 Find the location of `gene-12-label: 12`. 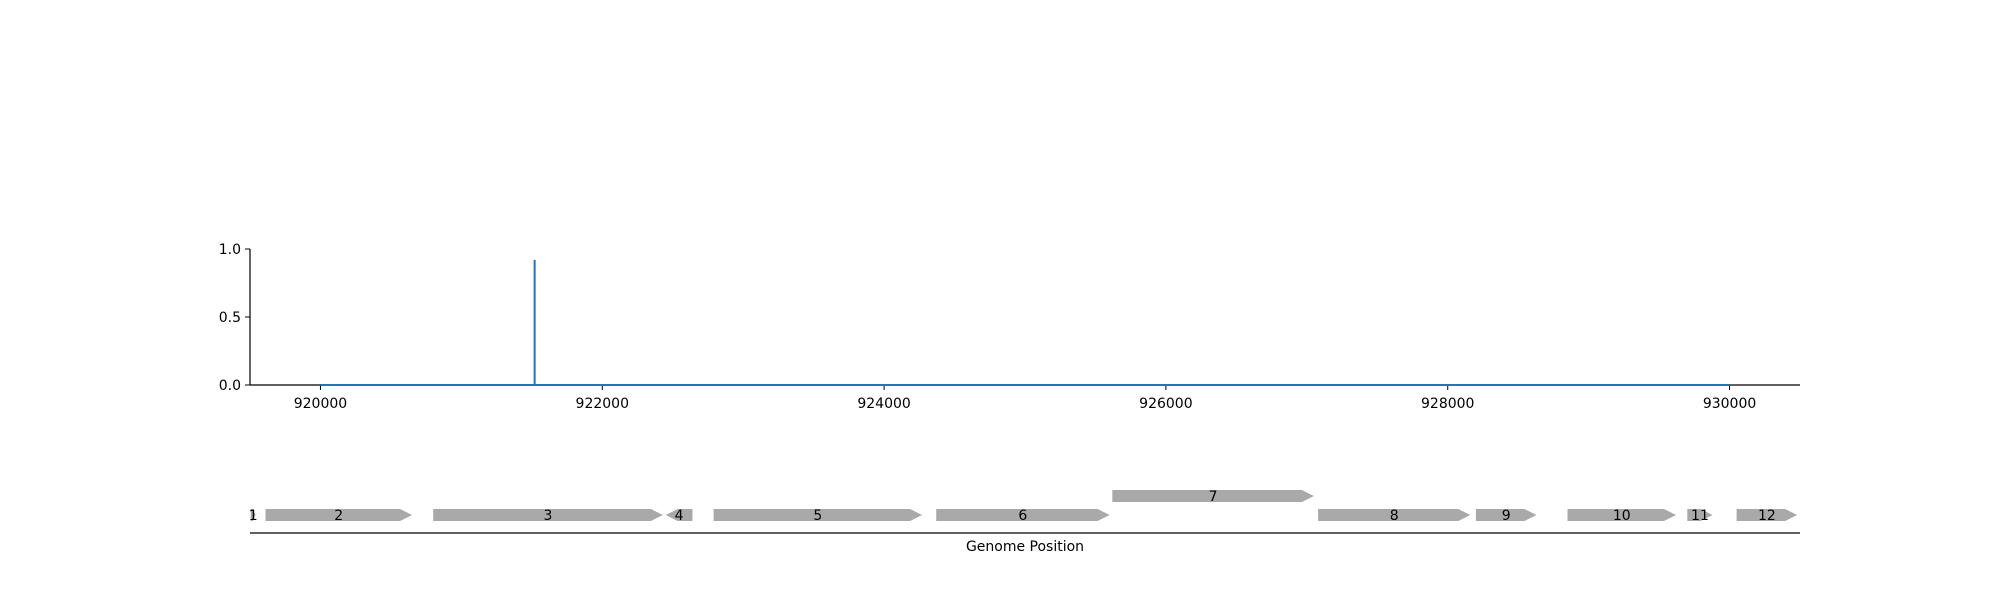

gene-12-label: 12 is located at coordinates (1767, 516).